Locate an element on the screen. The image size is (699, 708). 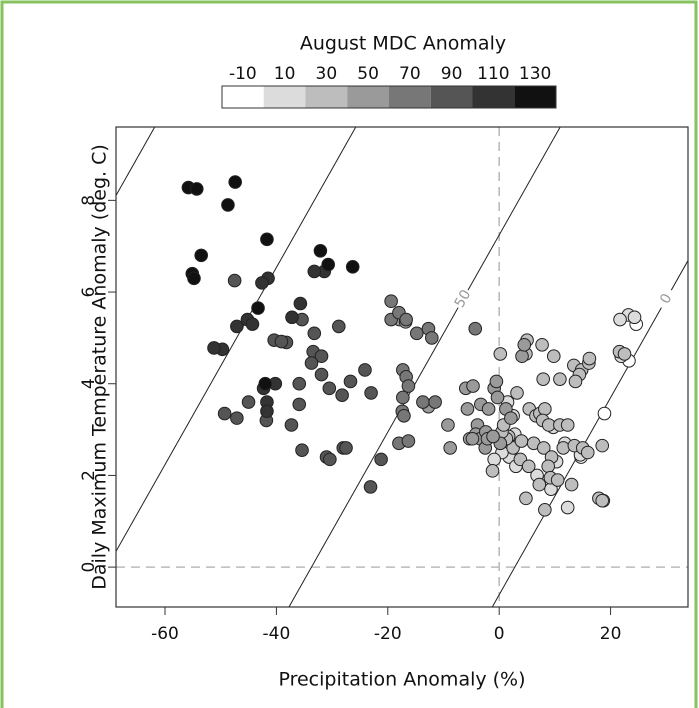
x-tick-label: -40 is located at coordinates (277, 634).